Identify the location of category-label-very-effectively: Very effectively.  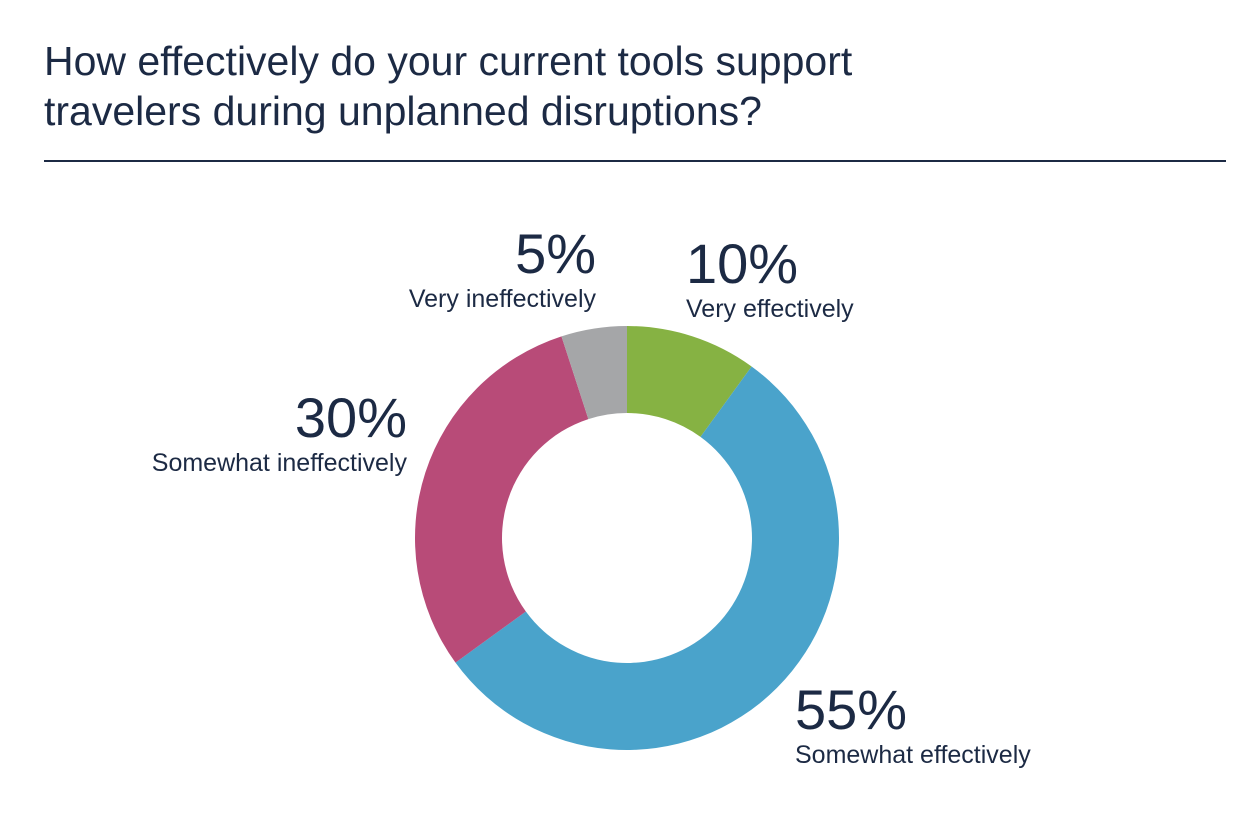
(770, 309).